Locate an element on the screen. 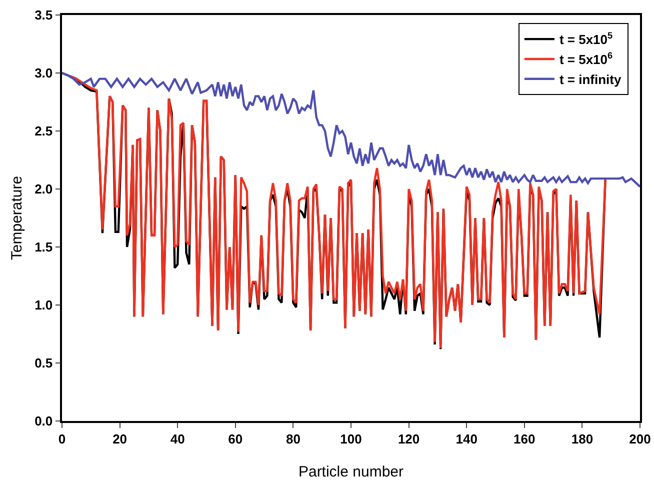  x-tick-label: 140 is located at coordinates (467, 438).